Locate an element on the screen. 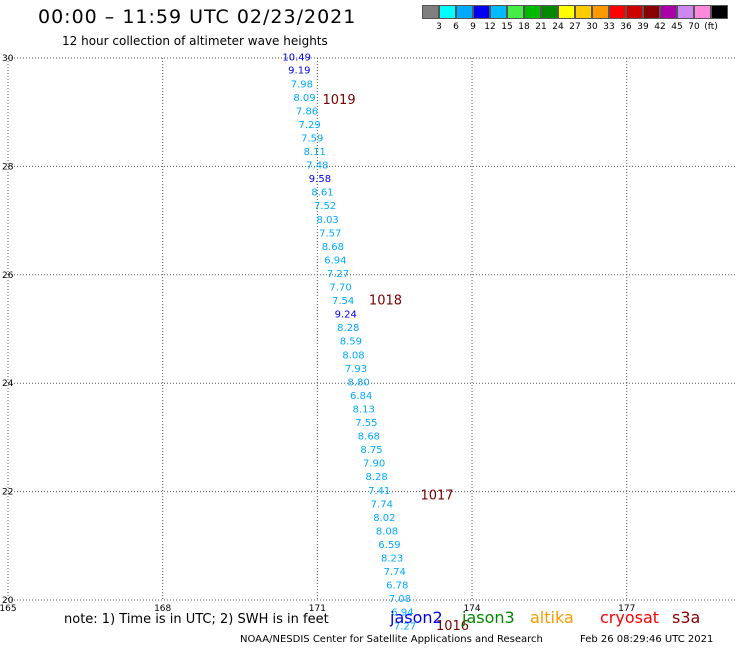 The width and height of the screenshot is (740, 650). legend-label: (ft) is located at coordinates (711, 27).